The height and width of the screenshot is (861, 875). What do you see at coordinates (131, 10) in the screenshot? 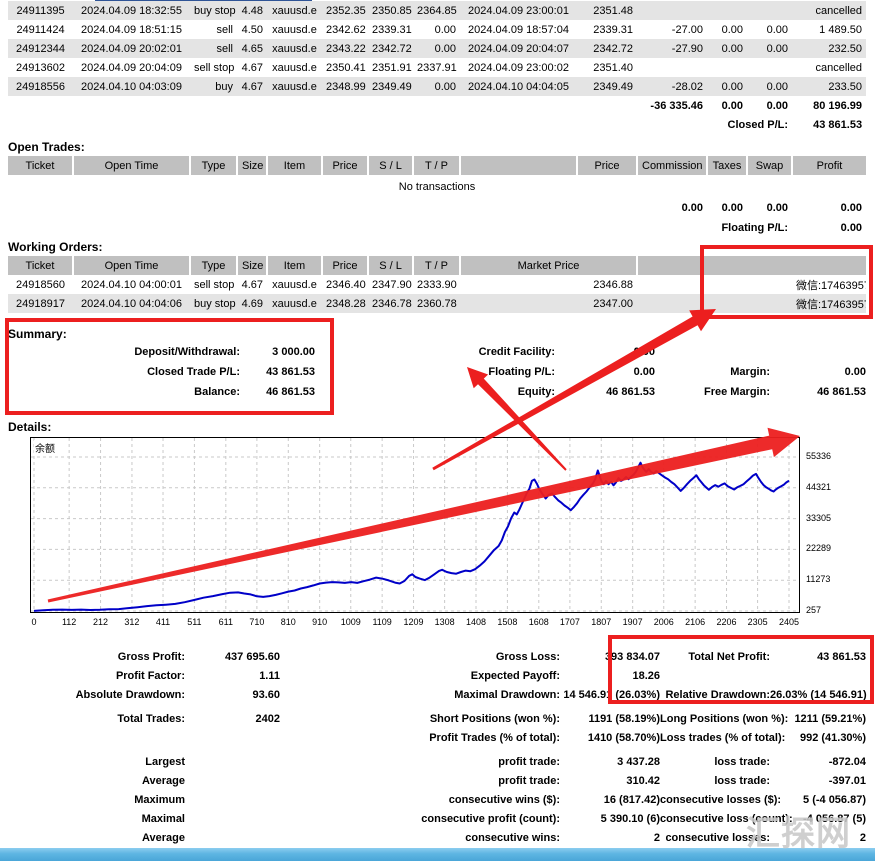
I see `cell-open-time: 2024.04.09 18:32:55` at bounding box center [131, 10].